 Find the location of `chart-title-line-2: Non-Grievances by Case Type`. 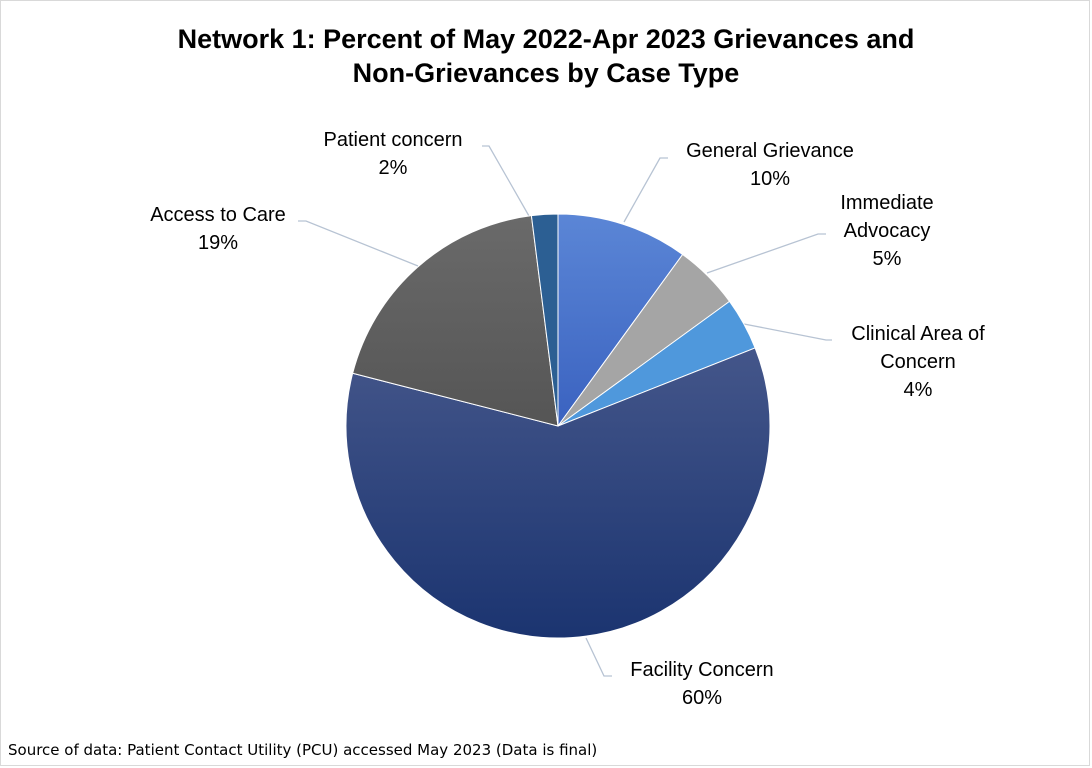

chart-title-line-2: Non-Grievances by Case Type is located at coordinates (546, 73).